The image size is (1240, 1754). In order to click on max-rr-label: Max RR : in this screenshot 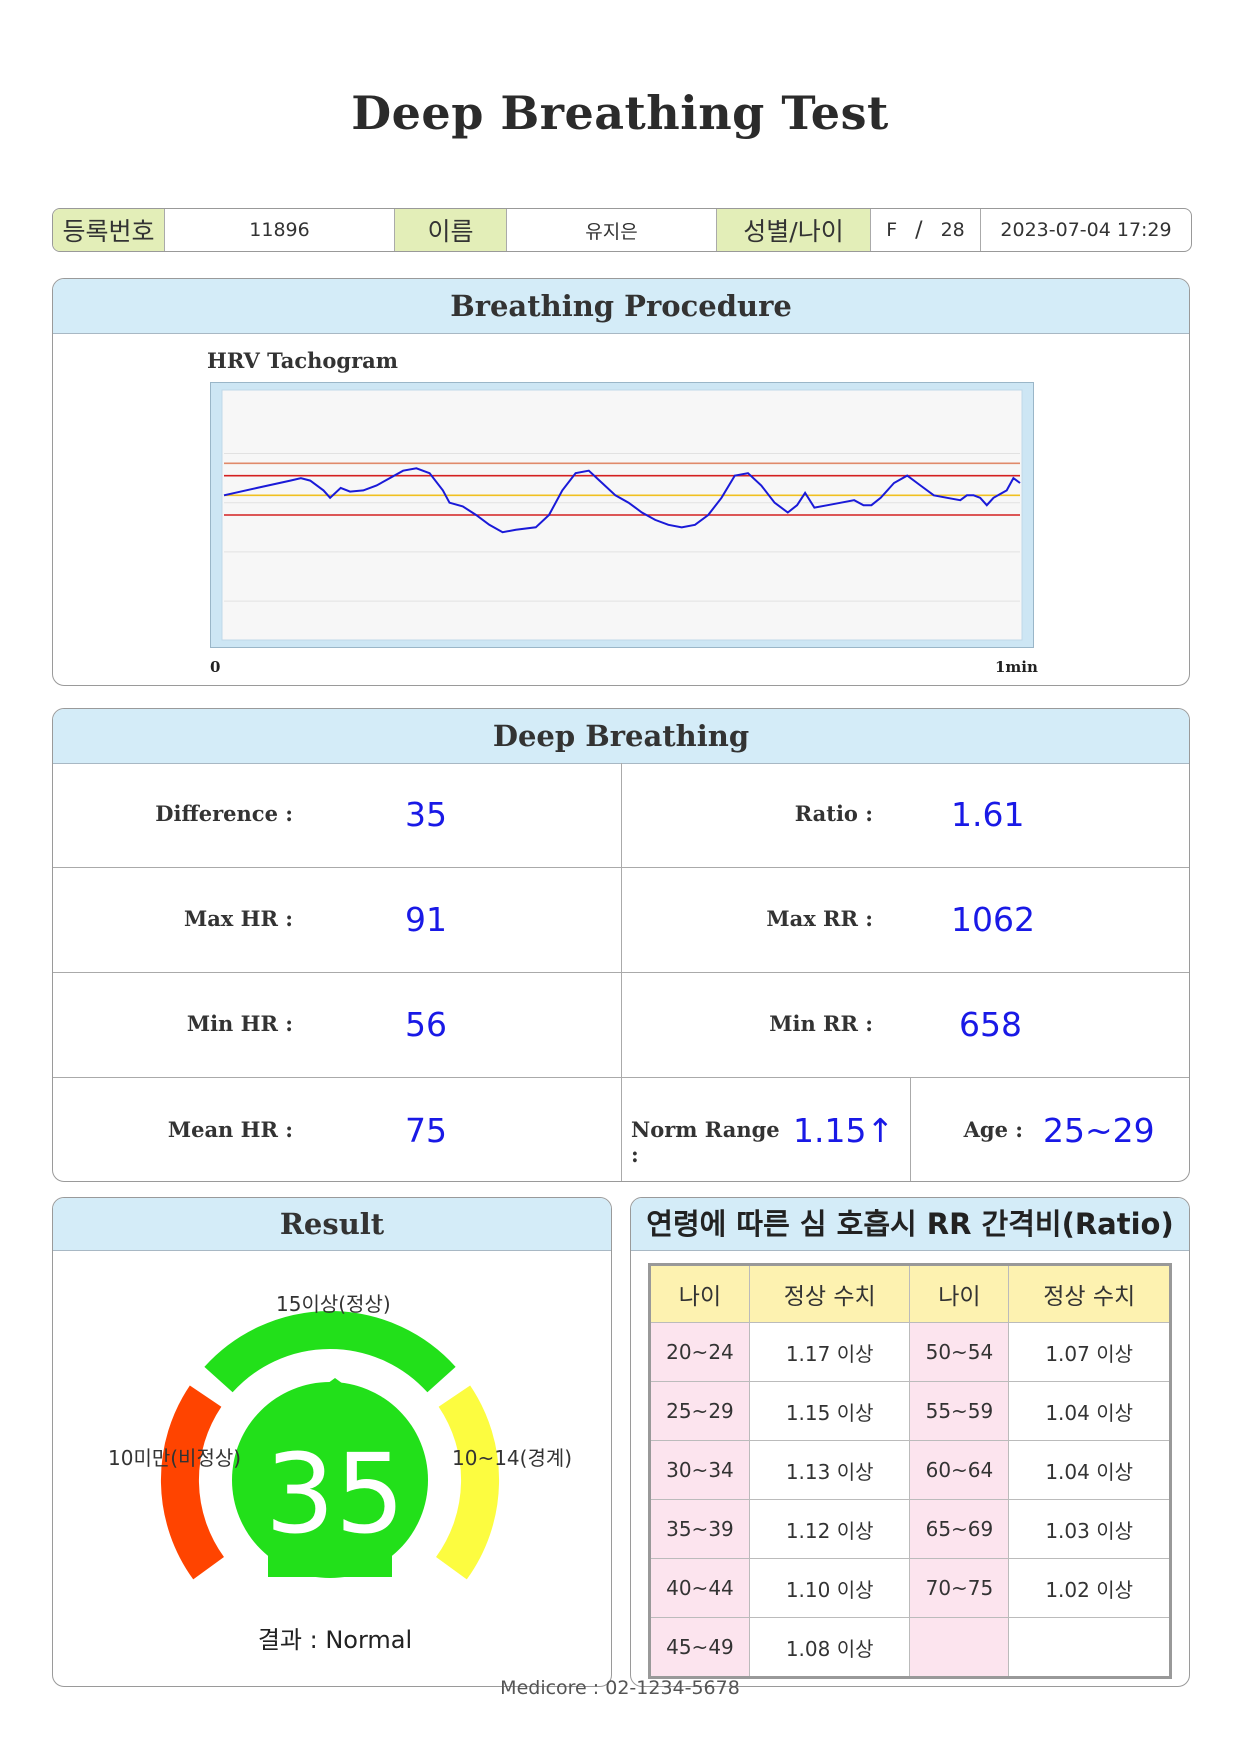, I will do `click(819, 918)`.